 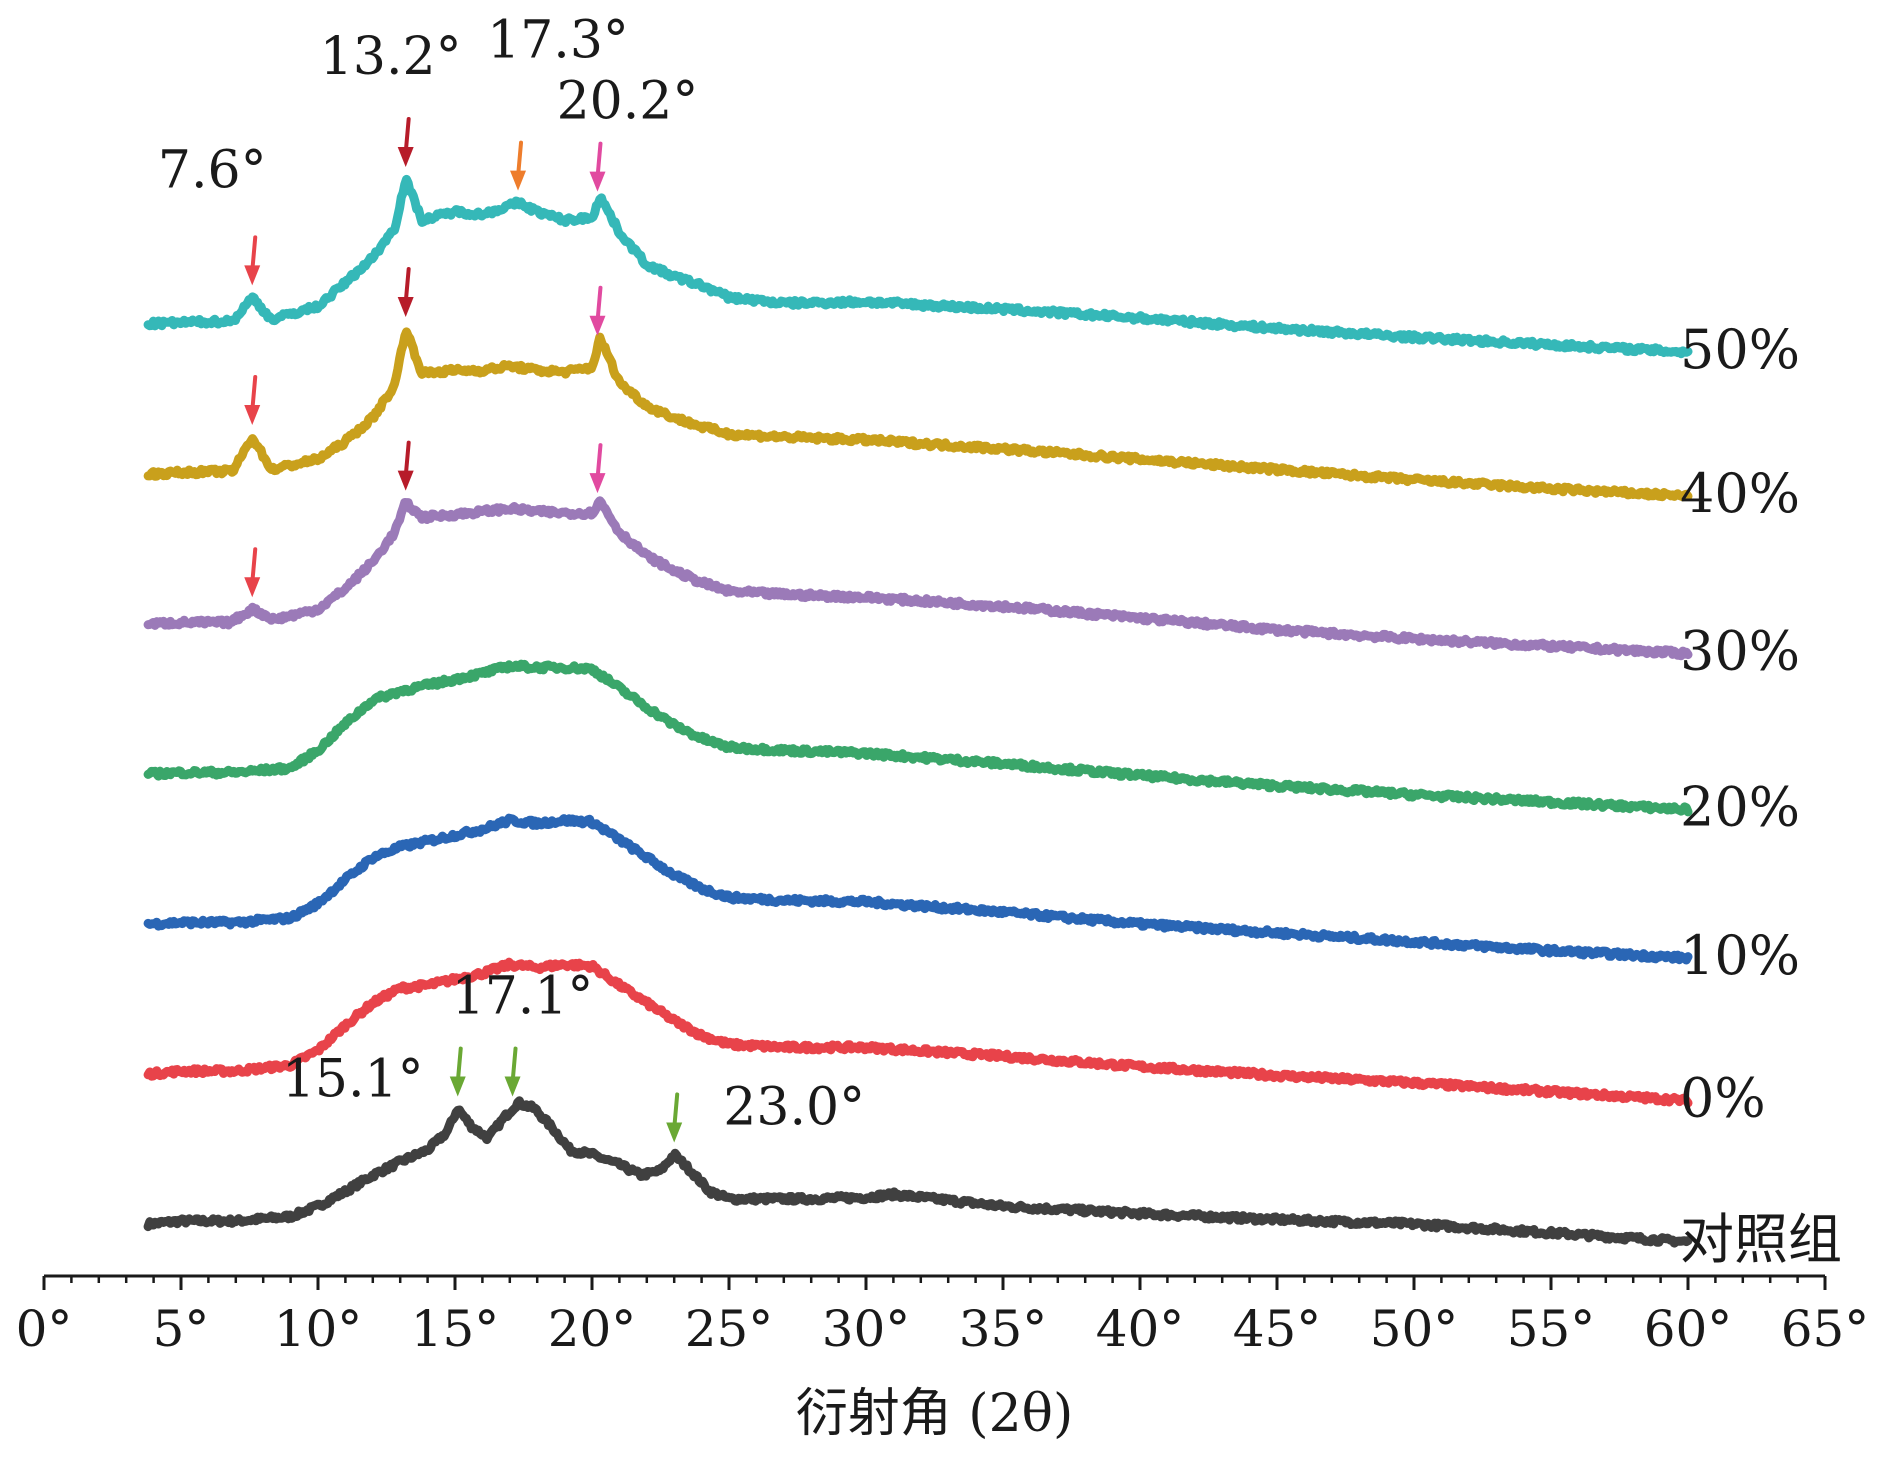 What do you see at coordinates (1740, 807) in the screenshot?
I see `series-label-20pct: 20%` at bounding box center [1740, 807].